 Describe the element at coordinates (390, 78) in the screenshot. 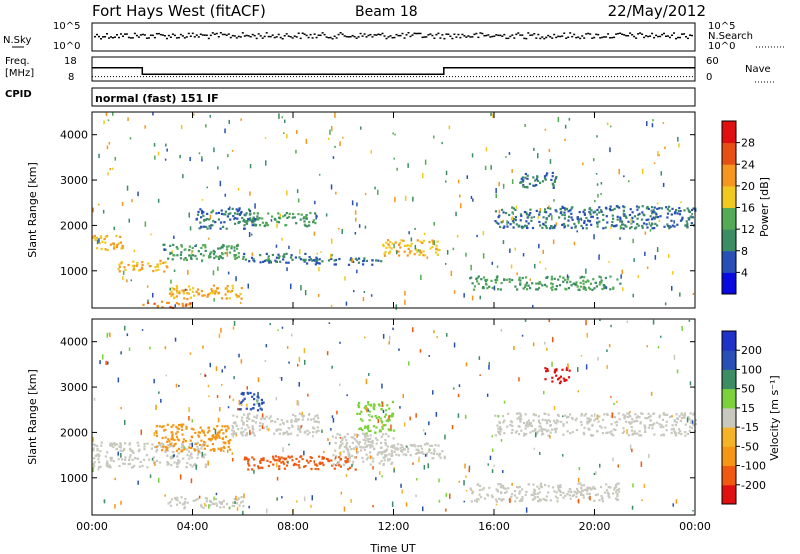

I see `frequency-panel: Freq. [MHz] 18 8 60 0 Nave CPID` at that location.